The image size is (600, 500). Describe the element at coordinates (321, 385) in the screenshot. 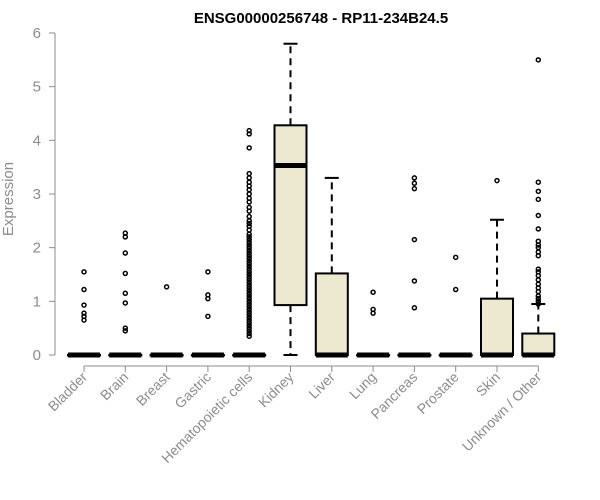

I see `x-tick-label: Liver` at that location.